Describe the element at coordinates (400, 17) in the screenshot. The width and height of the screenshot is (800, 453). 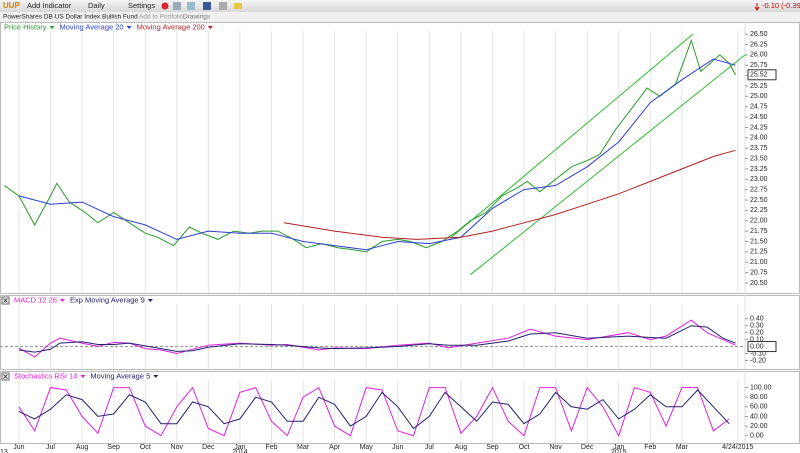
I see `subbar` at that location.